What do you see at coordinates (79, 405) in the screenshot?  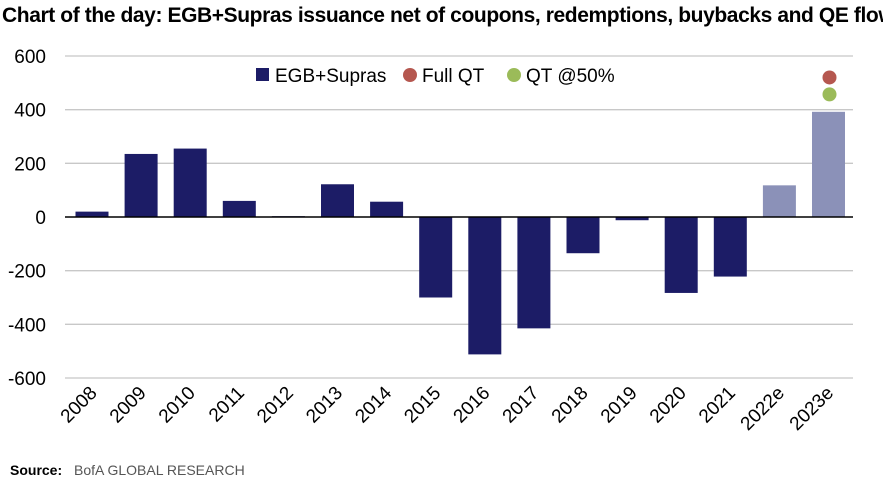 I see `x-tick-label: 2008` at bounding box center [79, 405].